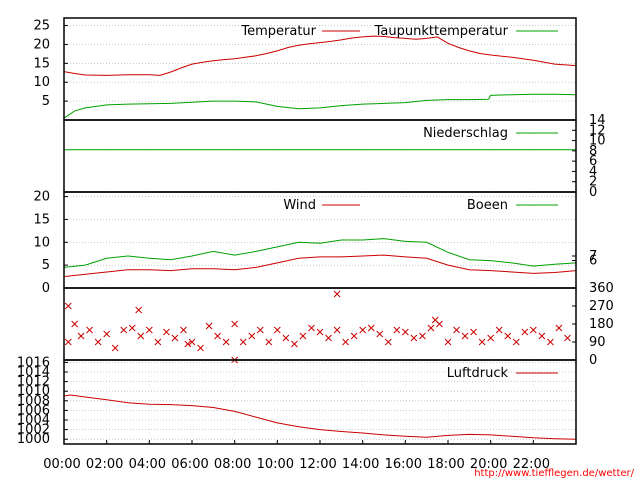 This screenshot has height=480, width=640. Describe the element at coordinates (320, 417) in the screenshot. I see `pressure-series-luftdruck` at that location.